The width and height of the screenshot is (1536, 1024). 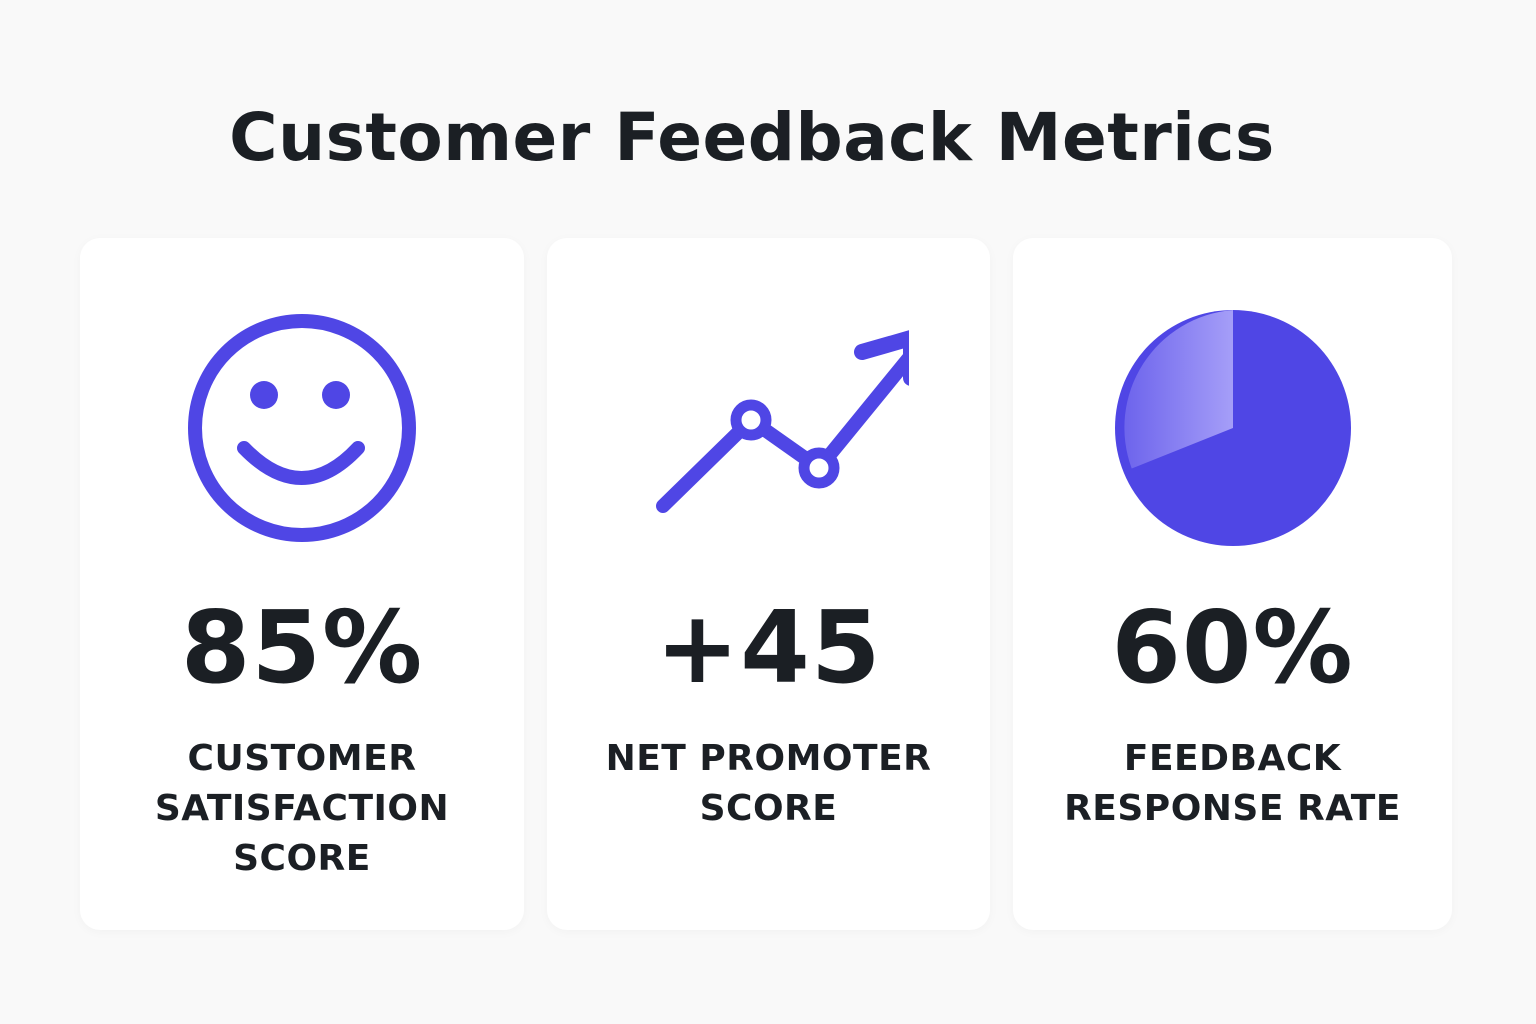 I want to click on trend-up-icon, so click(x=782, y=421).